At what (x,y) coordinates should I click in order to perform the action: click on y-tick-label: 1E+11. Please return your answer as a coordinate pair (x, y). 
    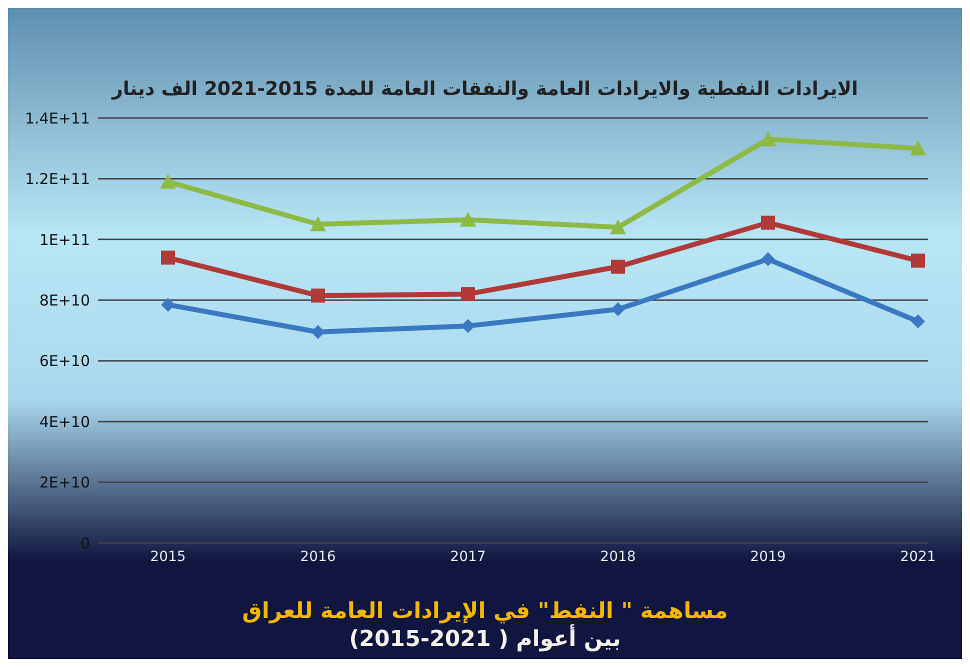
    Looking at the image, I should click on (64, 239).